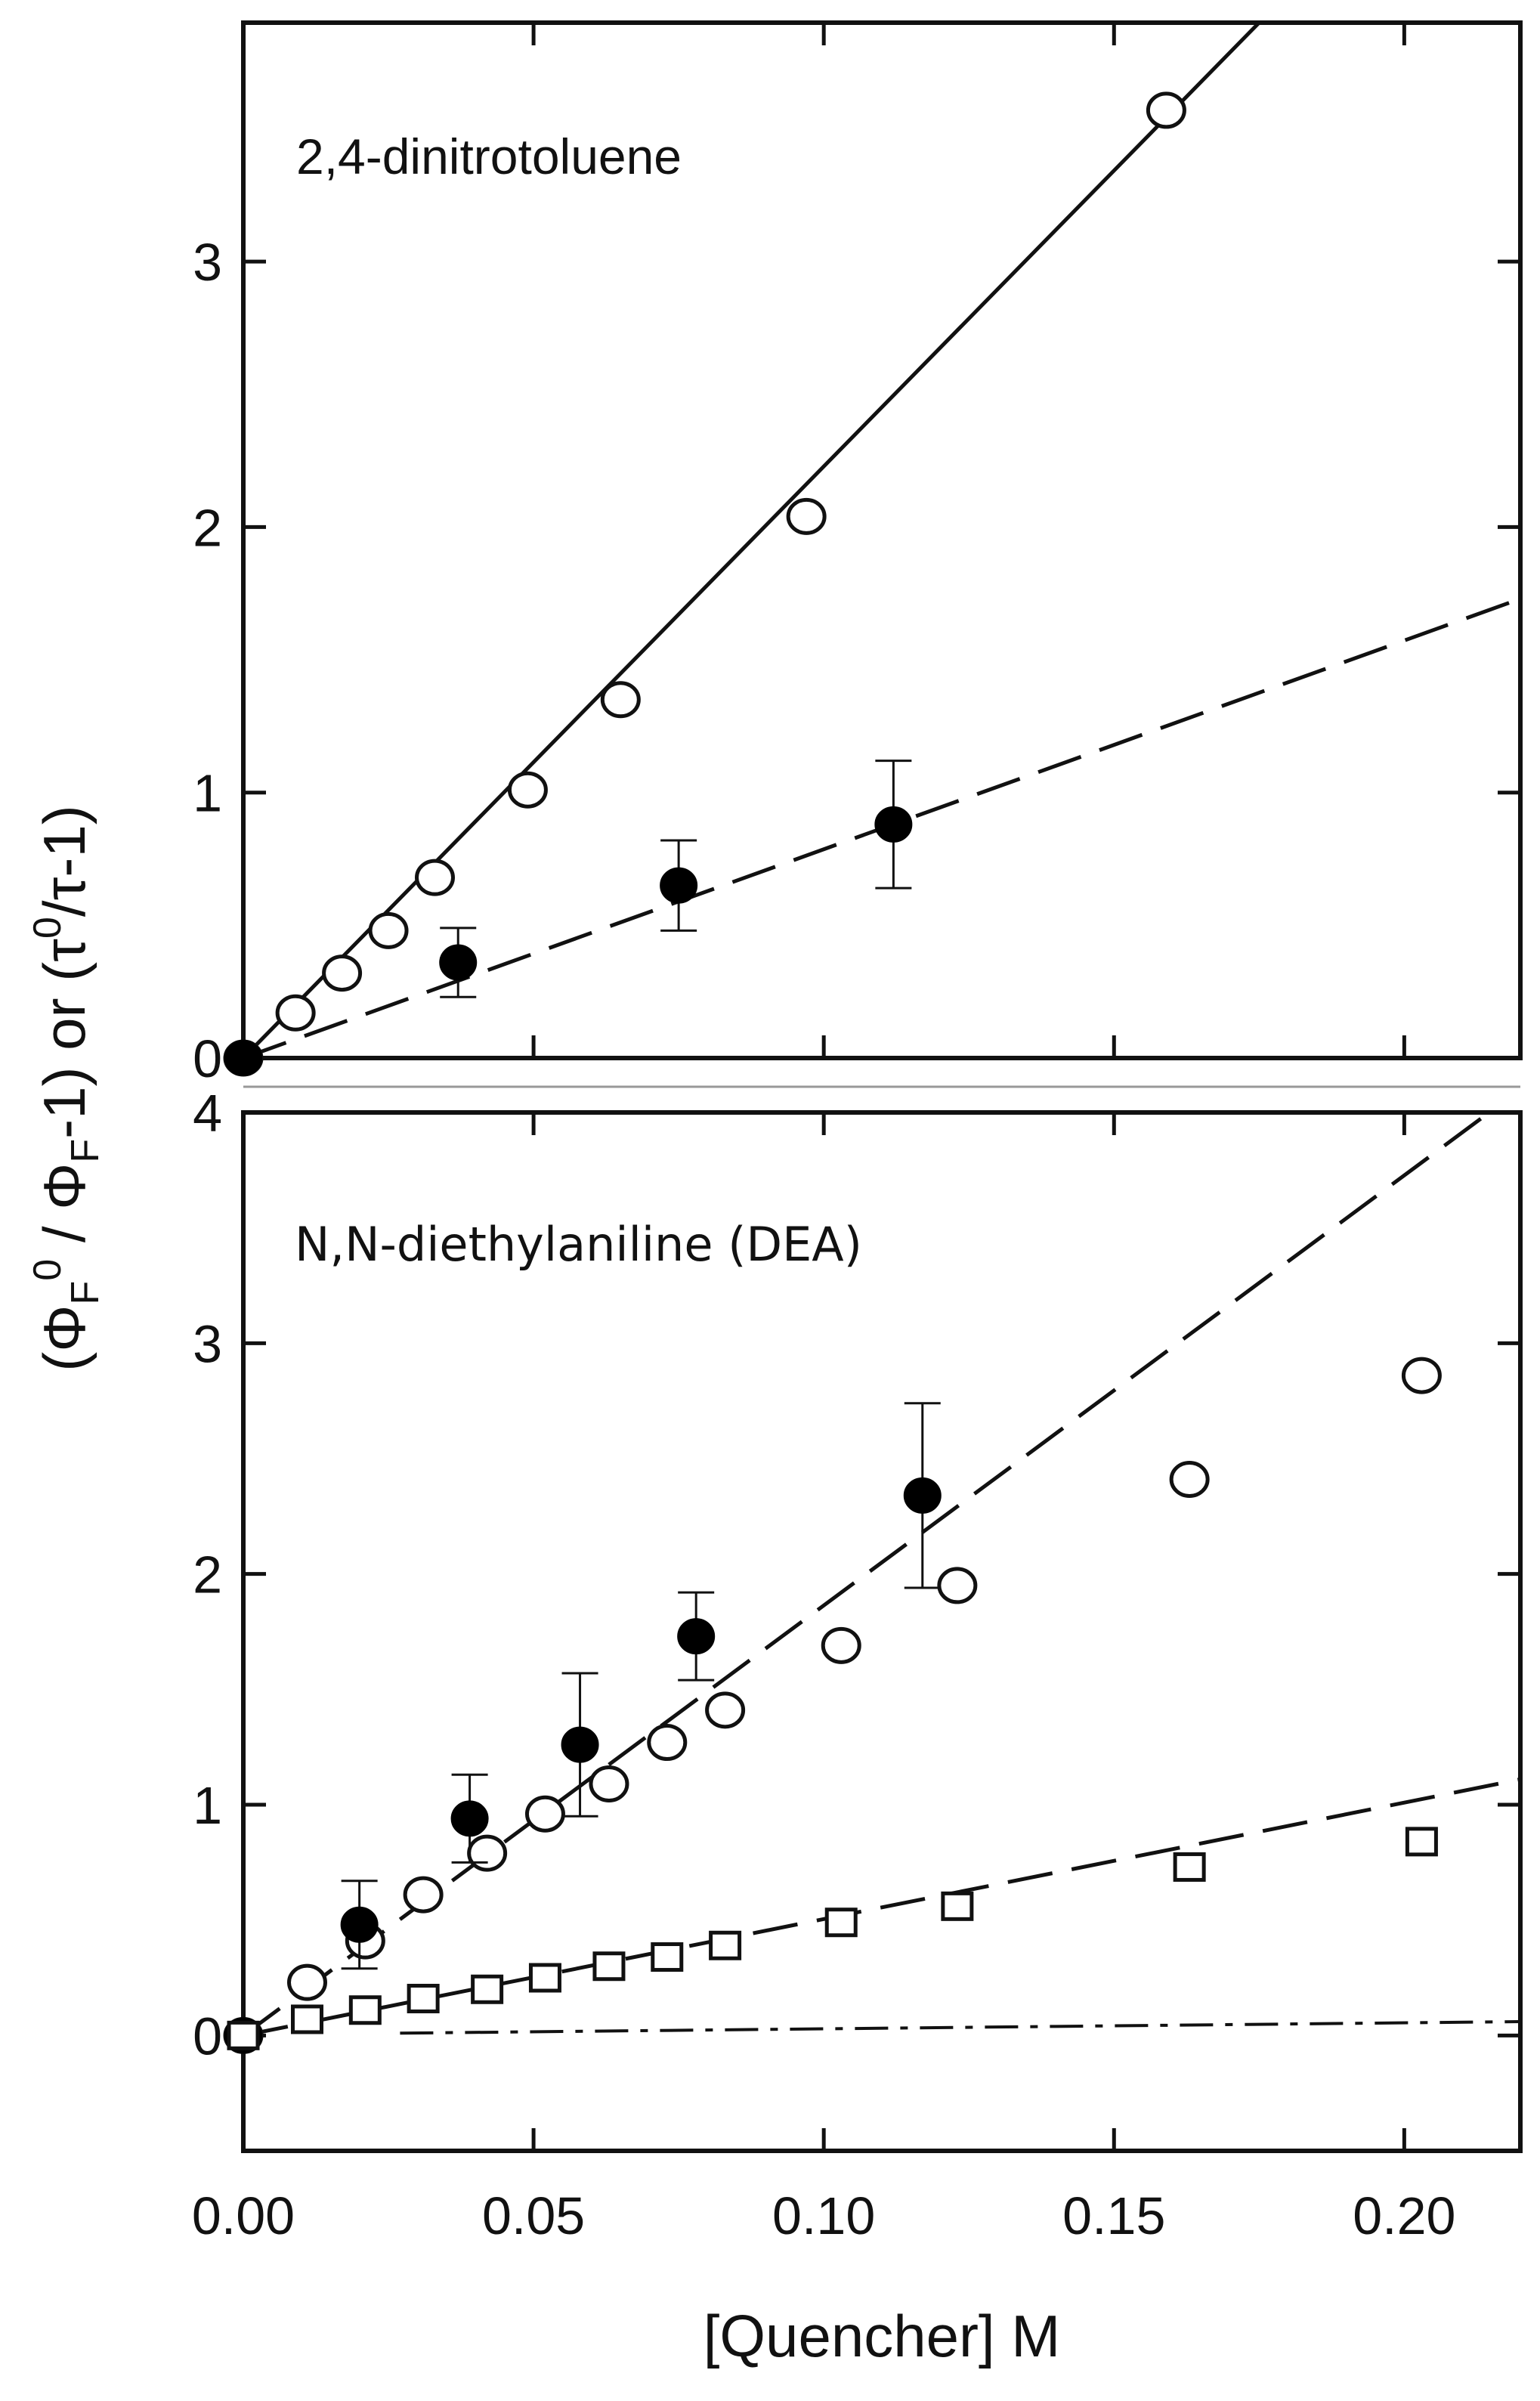  Describe the element at coordinates (64, 1186) in the screenshot. I see `y-title-phi-2: Φ` at that location.